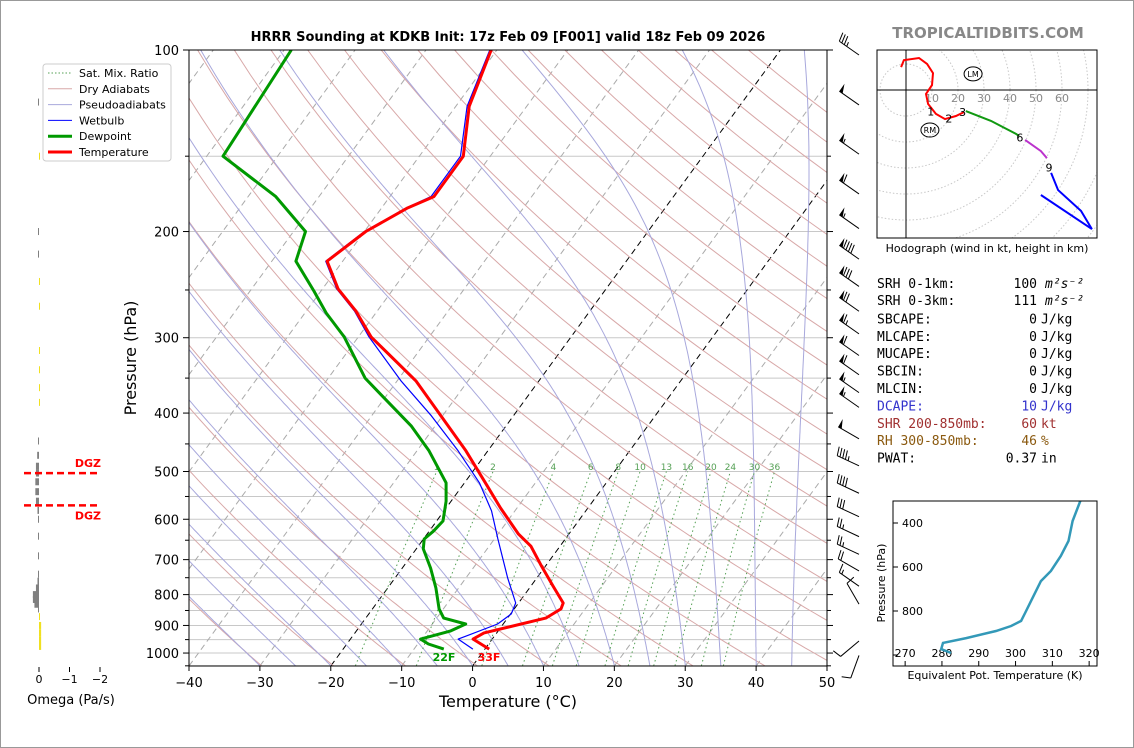  Describe the element at coordinates (1049, 459) in the screenshot. I see `stat-unit: in` at that location.